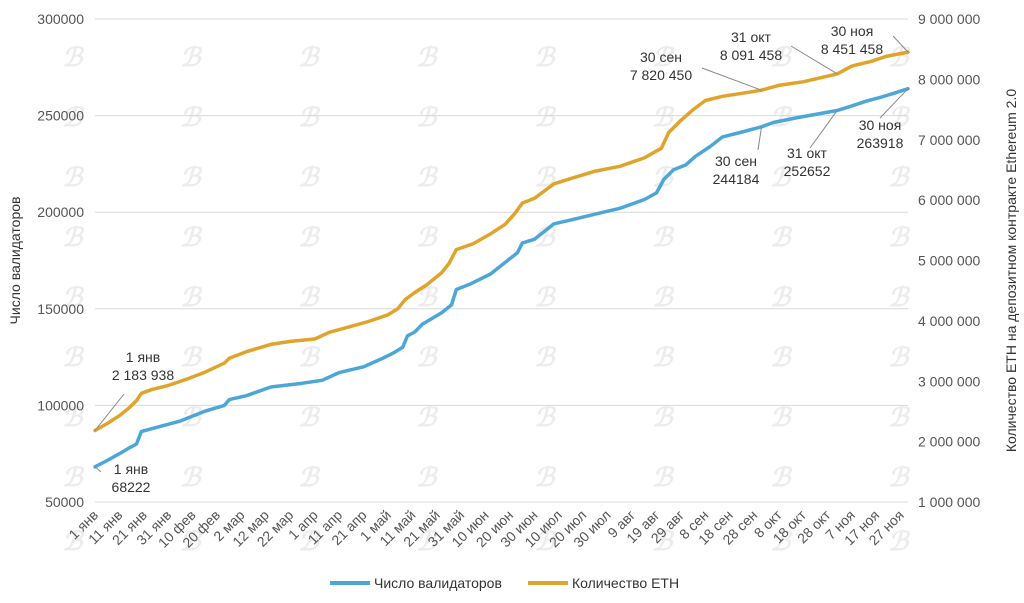 This screenshot has height=603, width=1024. I want to click on right-axis-tick-label: 1 000 000, so click(949, 502).